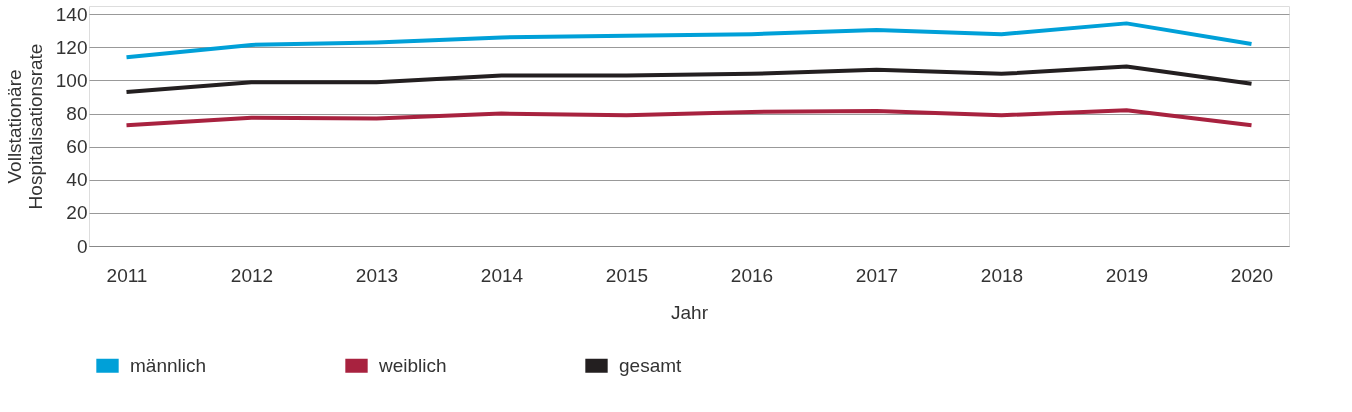 This screenshot has width=1352, height=412. Describe the element at coordinates (24, 126) in the screenshot. I see `y-axis-title: Vollstationäre Hospitalisationsrate` at that location.